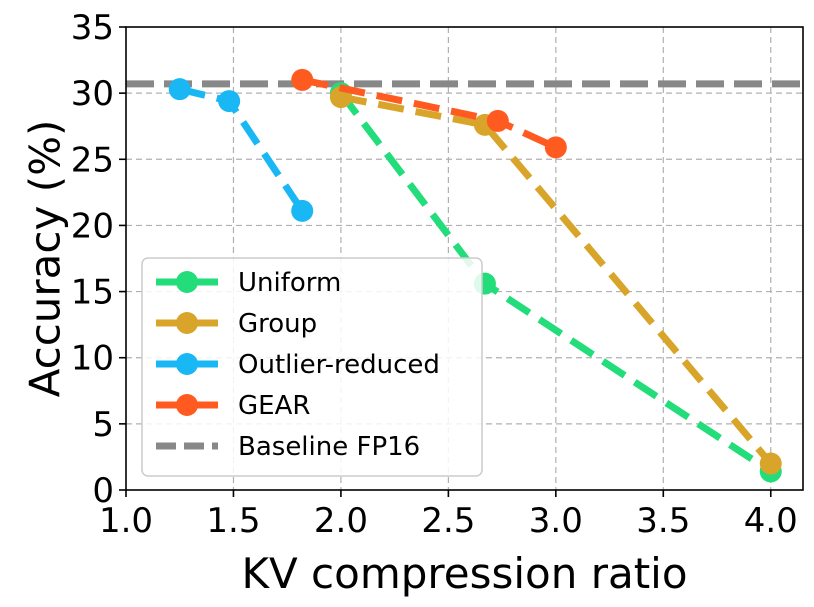 The image size is (814, 607). I want to click on legend-label: Group, so click(277, 324).